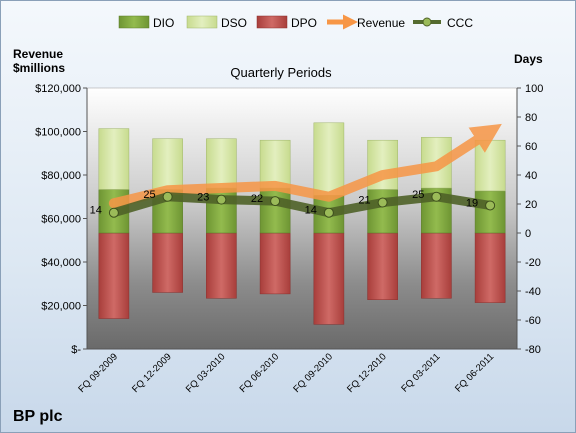 This screenshot has height=433, width=576. Describe the element at coordinates (367, 373) in the screenshot. I see `x-tick-label: FQ 12-2010` at that location.